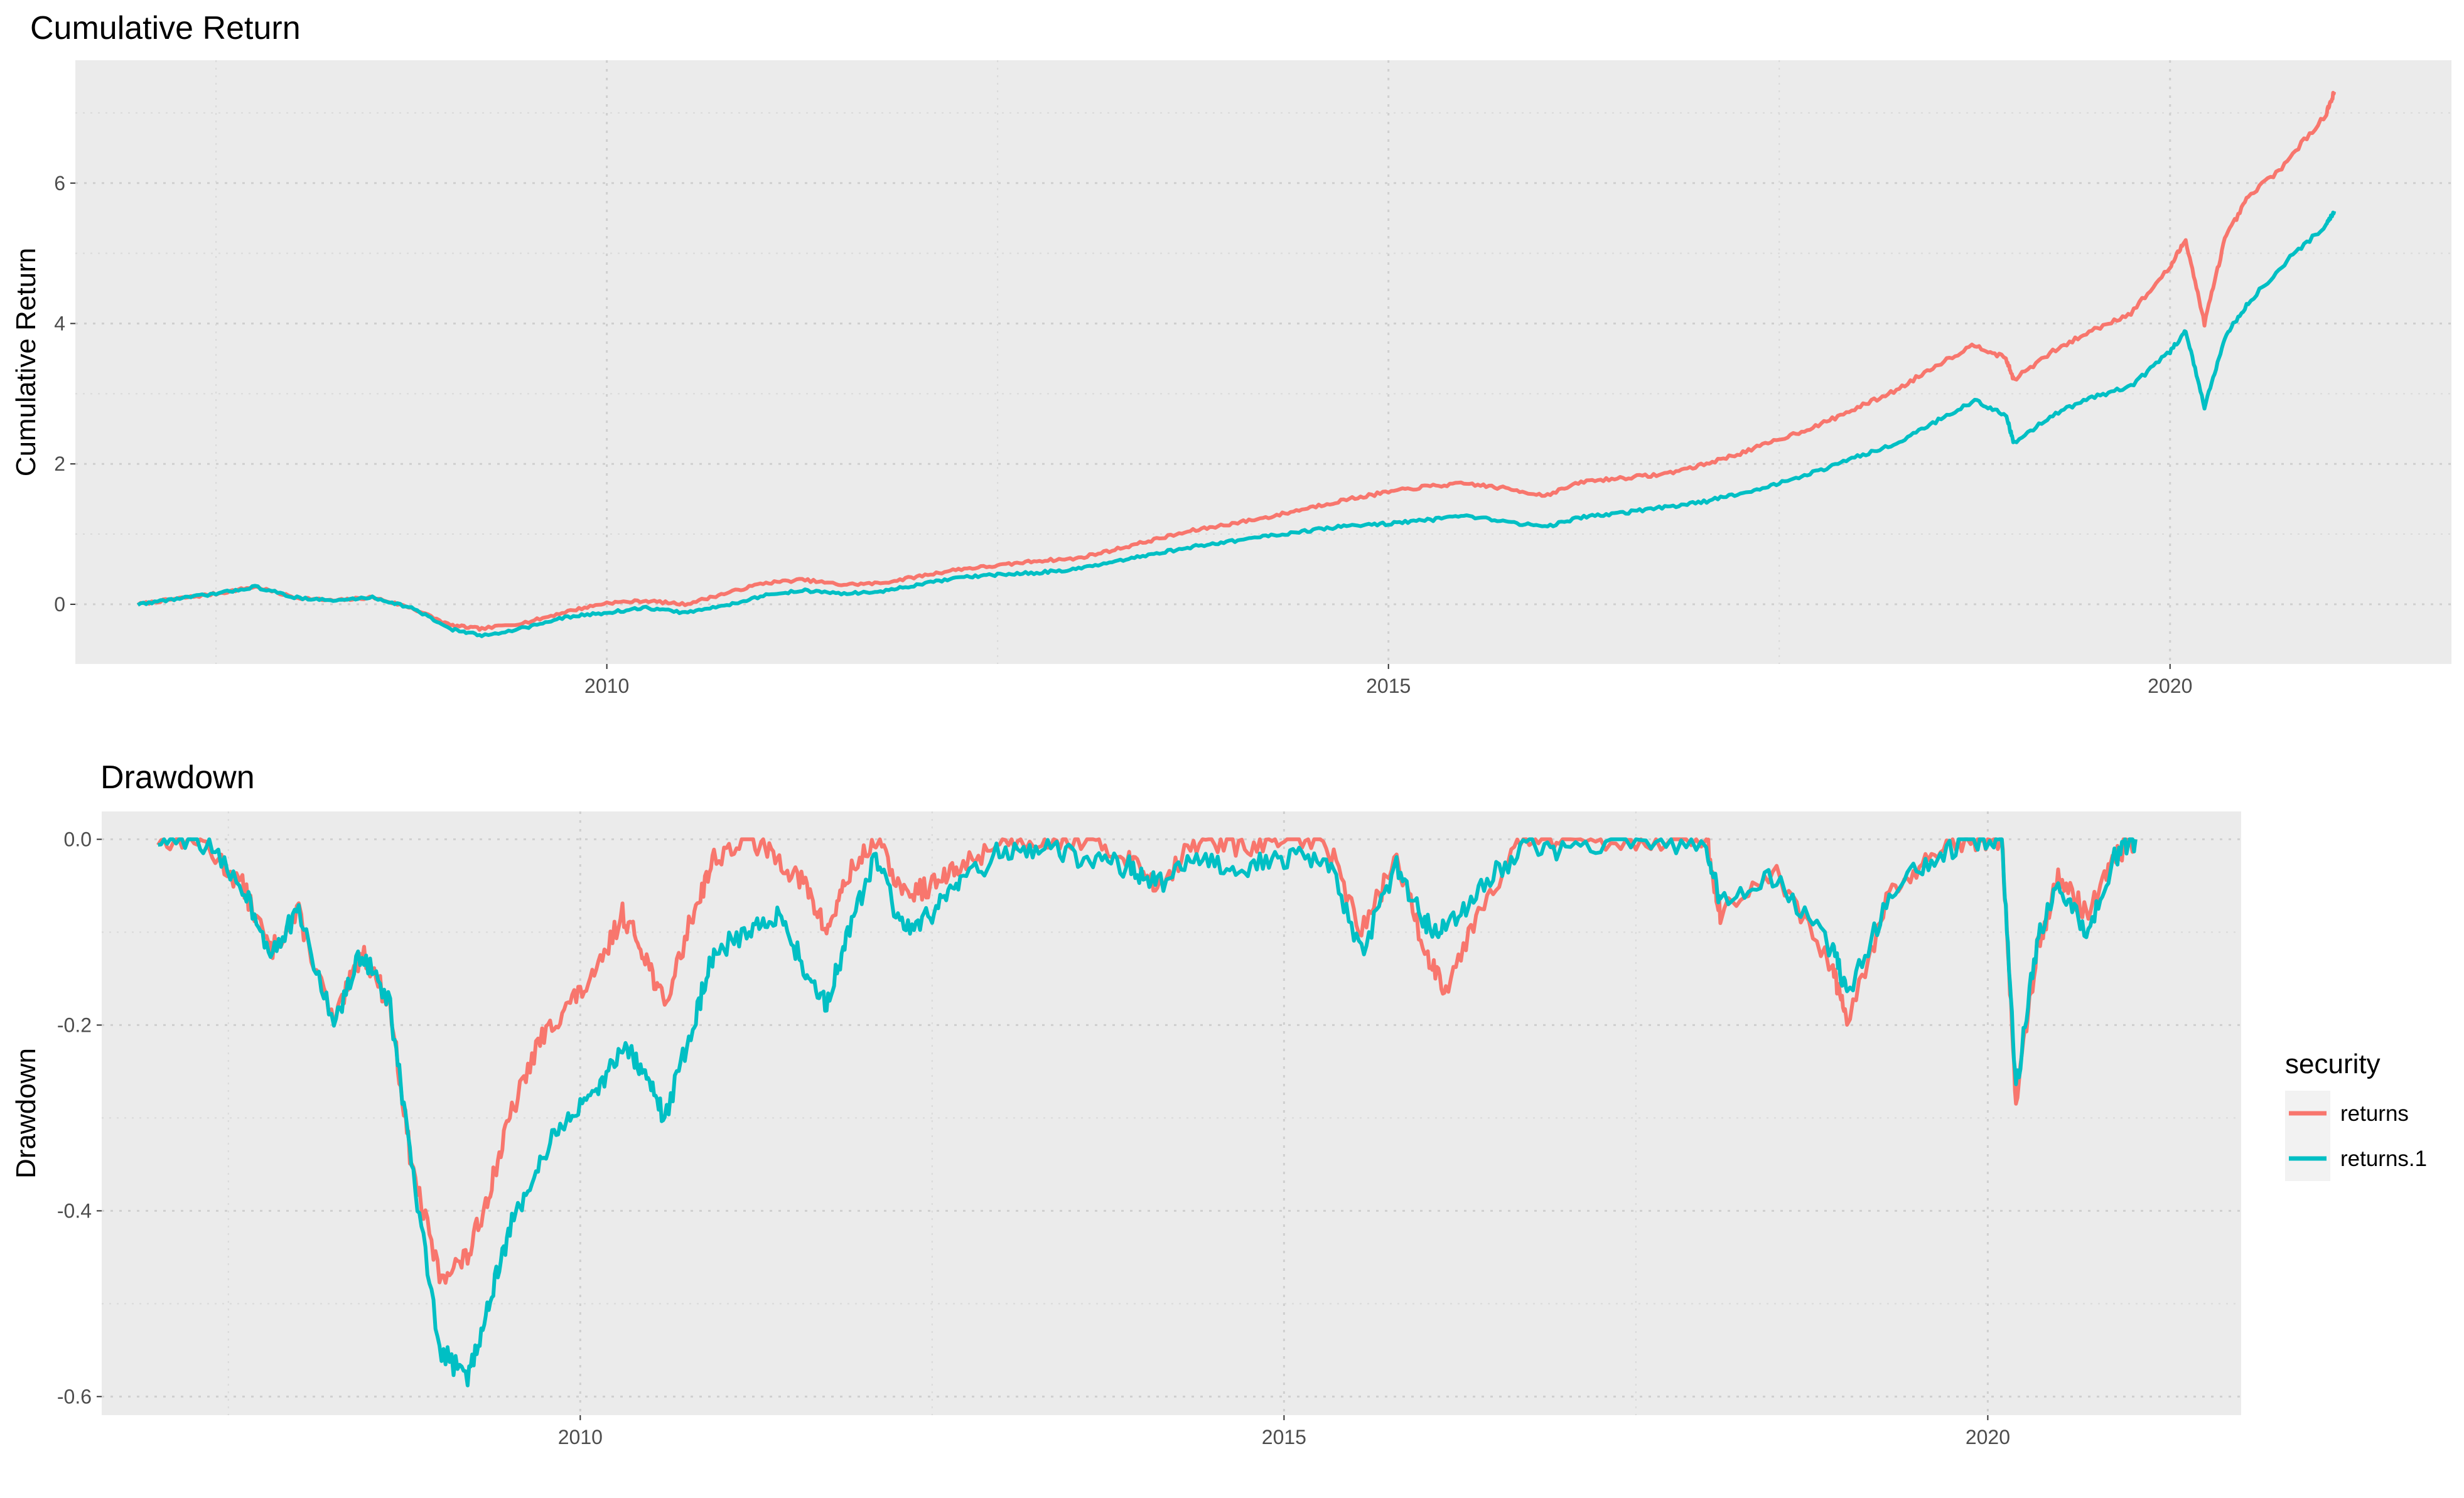  Describe the element at coordinates (59, 183) in the screenshot. I see `y-tick-label: 6` at that location.